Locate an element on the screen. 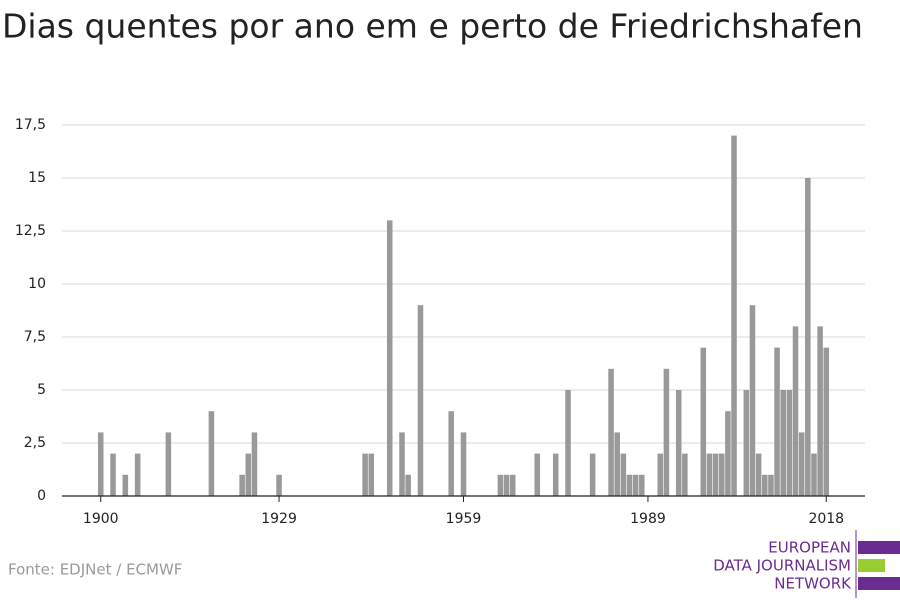 The image size is (900, 600). logo-text: EUROPEAN is located at coordinates (809, 548).